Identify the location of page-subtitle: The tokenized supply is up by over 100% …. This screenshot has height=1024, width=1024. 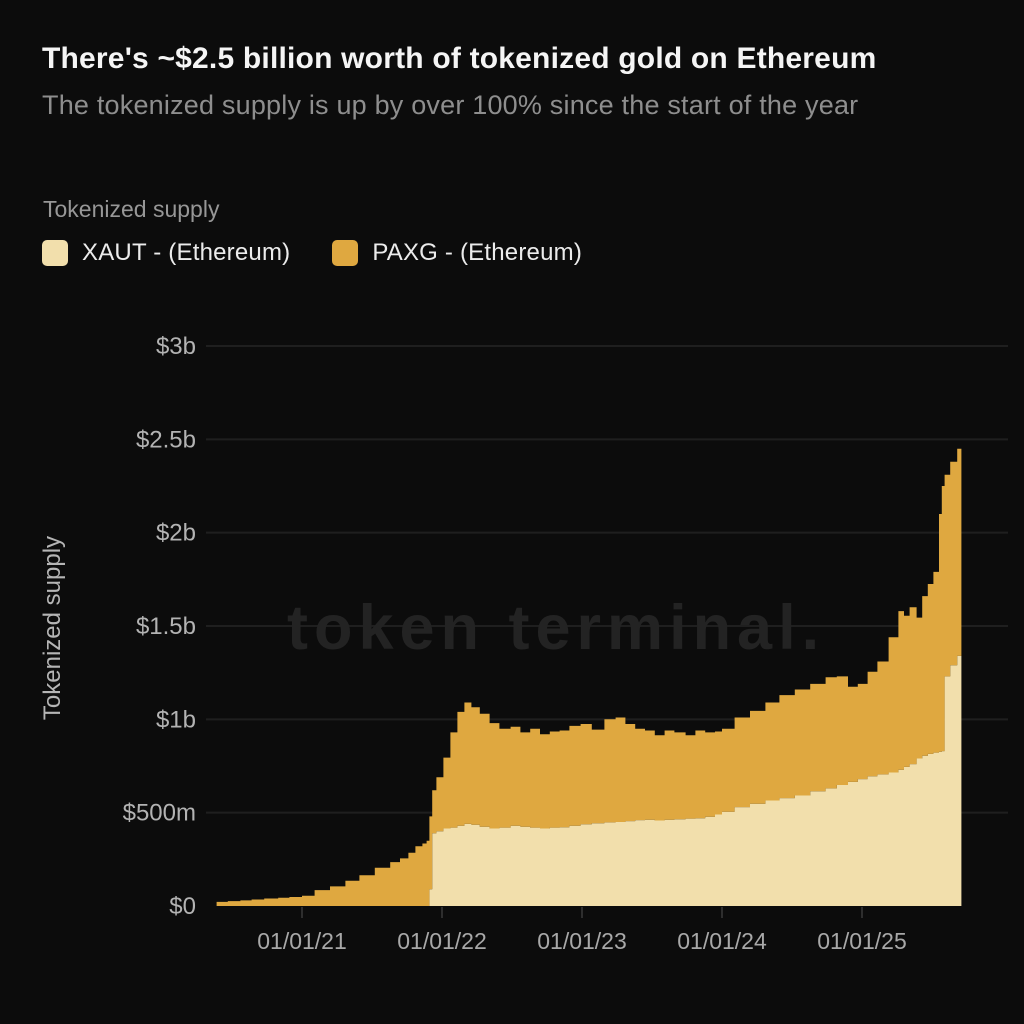
(450, 105).